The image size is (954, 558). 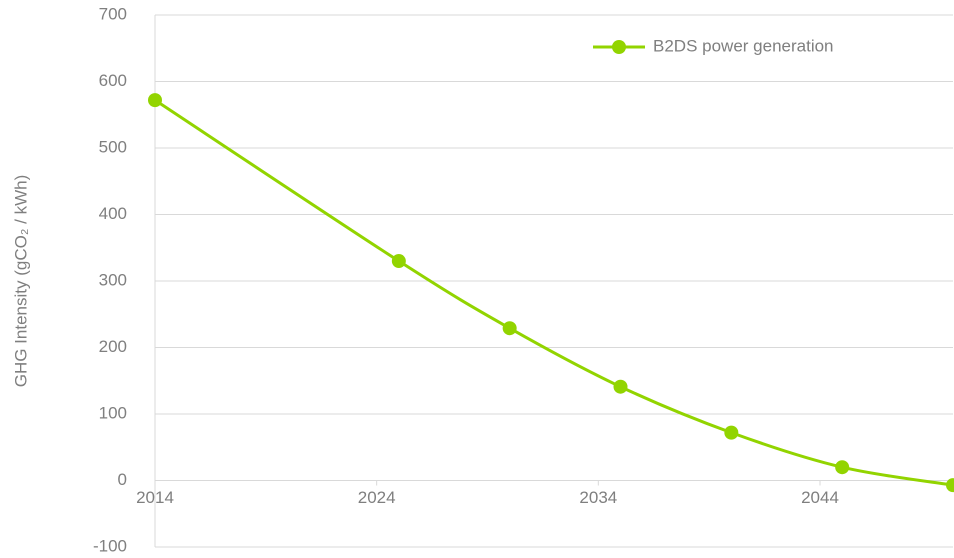 I want to click on y-tick-label: 600, so click(x=113, y=80).